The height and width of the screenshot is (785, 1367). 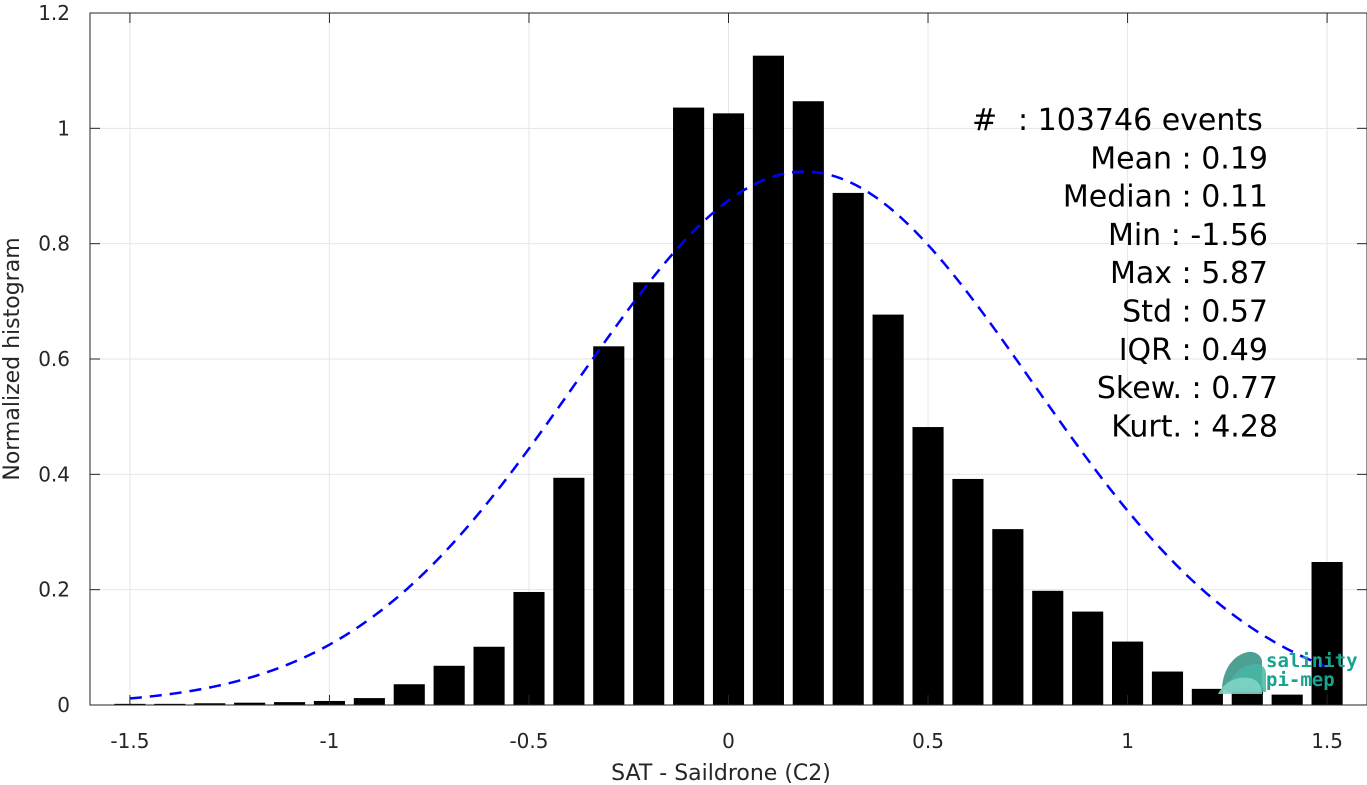 I want to click on stat-row-6: IQR : 0.49, so click(x=1193, y=350).